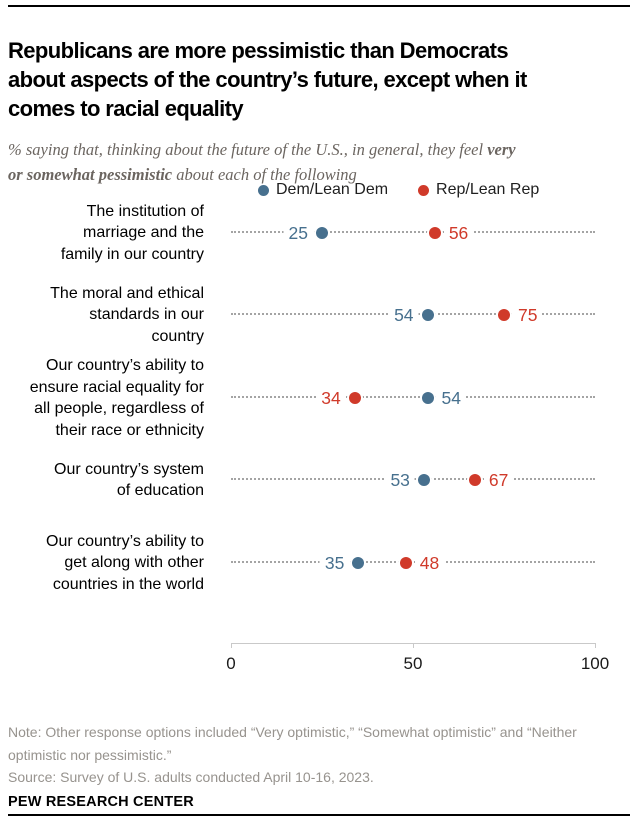 This screenshot has height=822, width=639. Describe the element at coordinates (398, 190) in the screenshot. I see `chart-legend: Dem/Lean Dem Rep/Lean Rep` at that location.